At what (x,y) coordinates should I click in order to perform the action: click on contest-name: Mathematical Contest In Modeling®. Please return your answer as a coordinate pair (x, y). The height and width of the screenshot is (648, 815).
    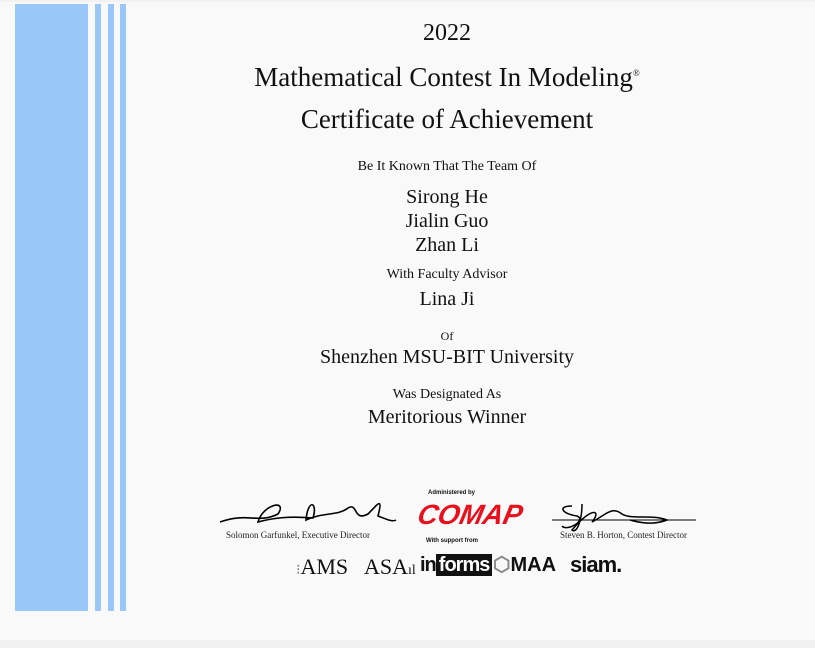
    Looking at the image, I should click on (447, 77).